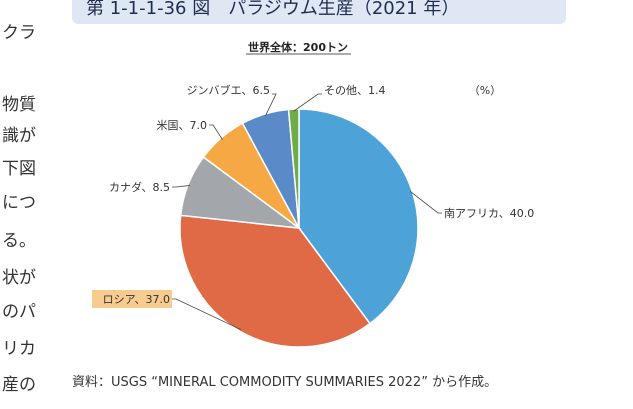 The image size is (633, 409). I want to click on slice-other-label: その他、1.4, so click(355, 90).